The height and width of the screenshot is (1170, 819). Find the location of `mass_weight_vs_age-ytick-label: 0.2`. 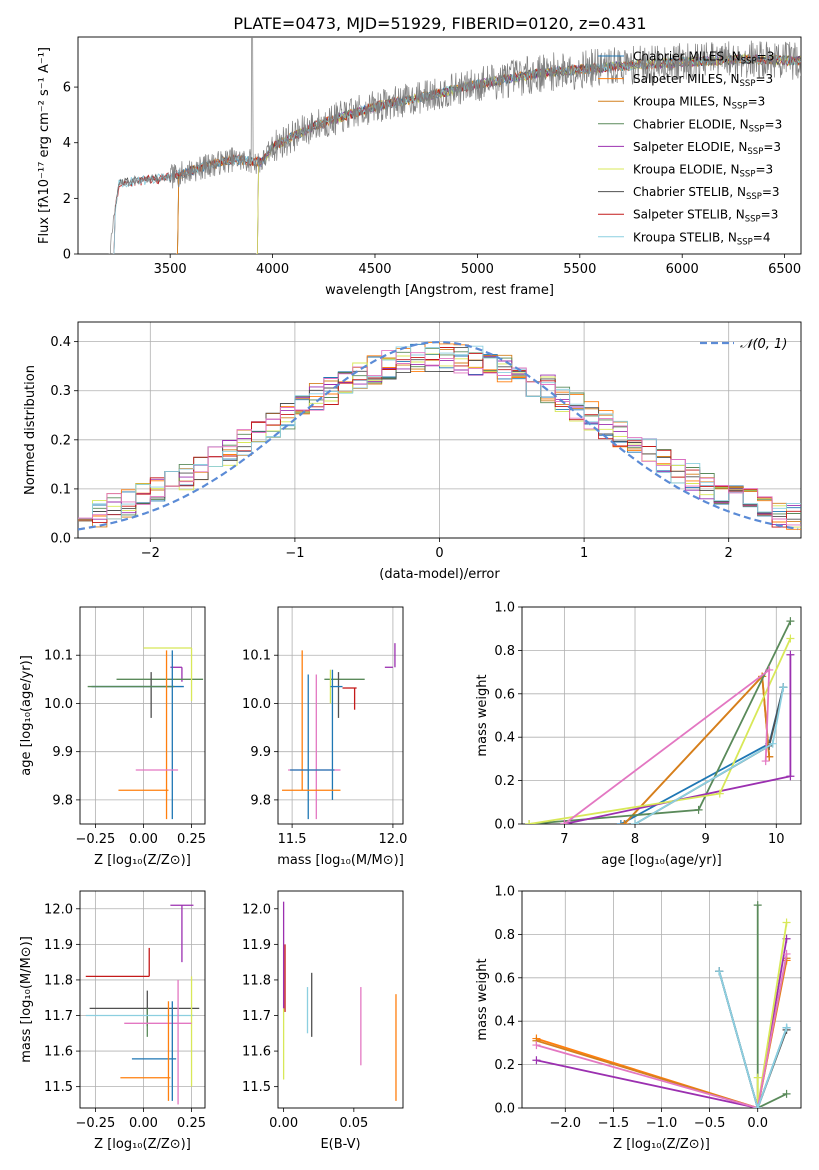

mass_weight_vs_age-ytick-label: 0.2 is located at coordinates (504, 781).